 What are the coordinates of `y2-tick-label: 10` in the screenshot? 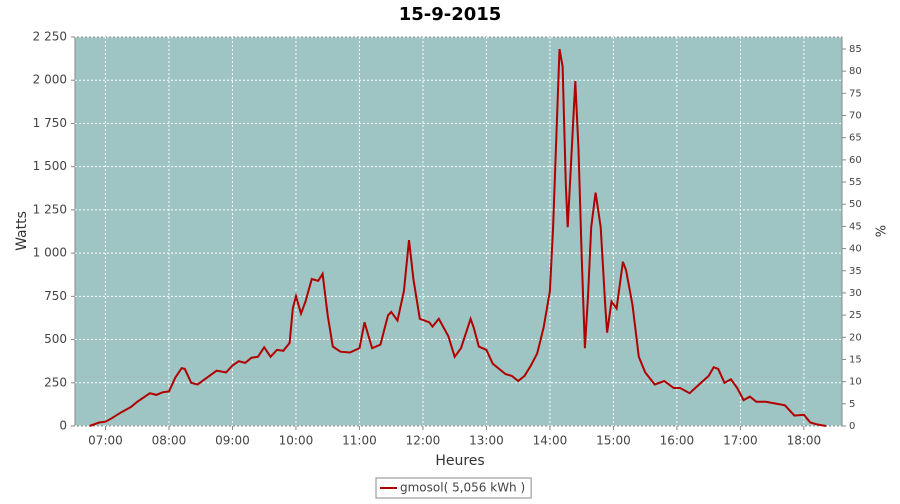 It's located at (855, 382).